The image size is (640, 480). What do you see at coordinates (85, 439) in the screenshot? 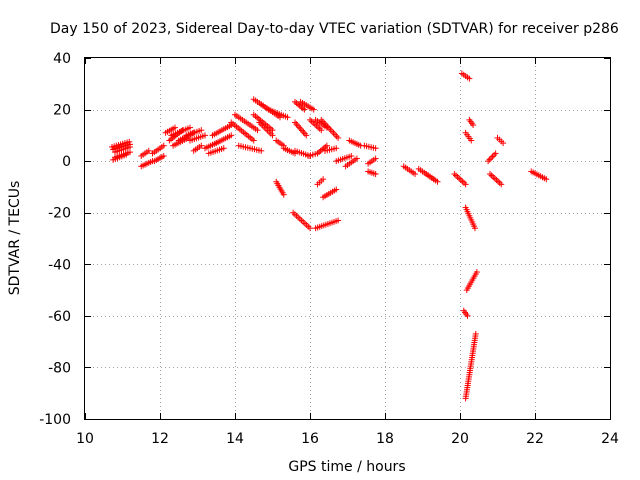
I see `x-tick-label: 10` at bounding box center [85, 439].